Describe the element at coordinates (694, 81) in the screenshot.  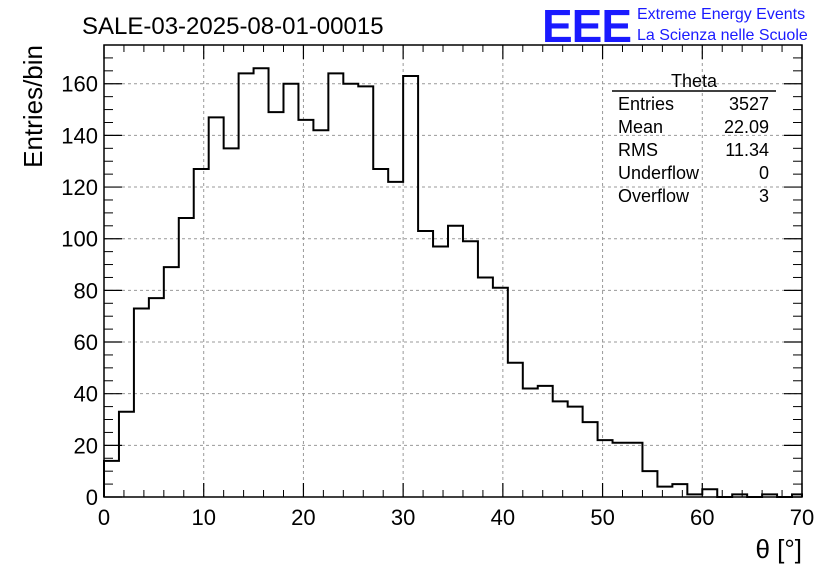
I see `stats-title: Theta` at that location.